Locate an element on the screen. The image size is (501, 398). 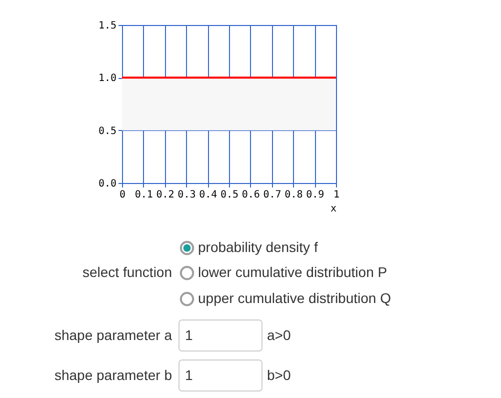
y-tick-label: 1.0 is located at coordinates (107, 78).